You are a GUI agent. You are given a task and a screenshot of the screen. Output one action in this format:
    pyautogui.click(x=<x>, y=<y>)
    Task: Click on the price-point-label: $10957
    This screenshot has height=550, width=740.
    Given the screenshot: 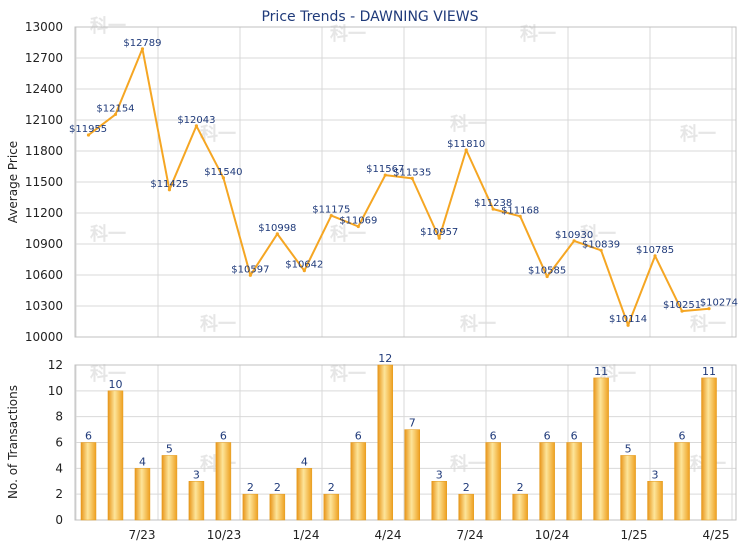 What is the action you would take?
    pyautogui.click(x=439, y=232)
    